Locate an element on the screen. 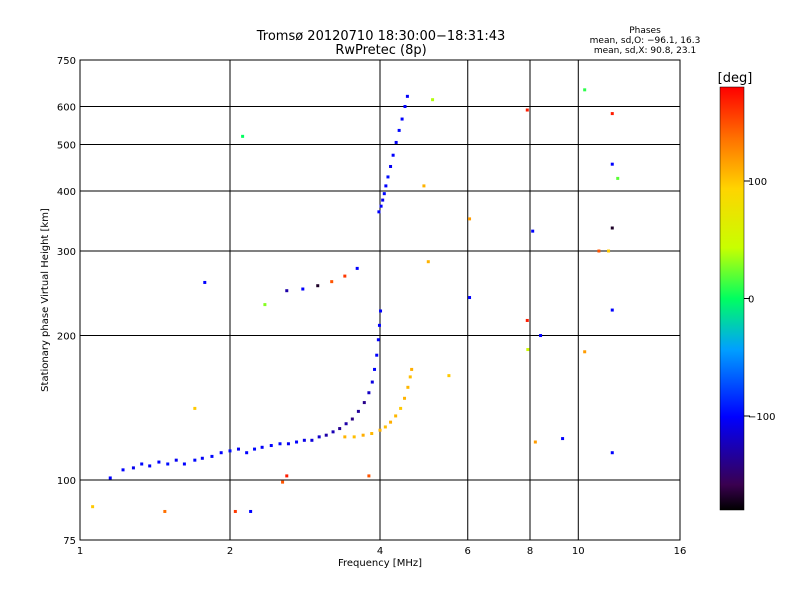 The height and width of the screenshot is (604, 800). y-axis-ticks: 75 100 200 300 400 500 600 750 is located at coordinates (66, 301).